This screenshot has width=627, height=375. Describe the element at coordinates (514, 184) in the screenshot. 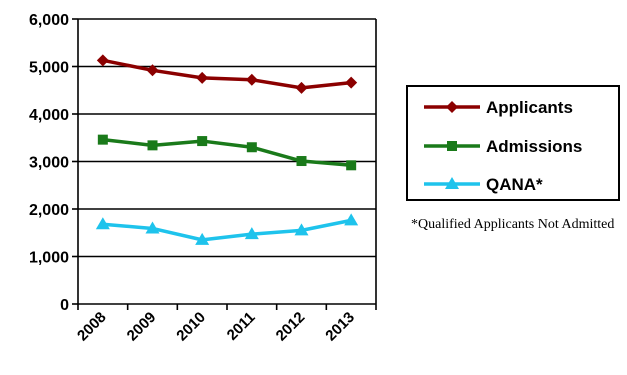

I see `legend-label: QANA*` at that location.